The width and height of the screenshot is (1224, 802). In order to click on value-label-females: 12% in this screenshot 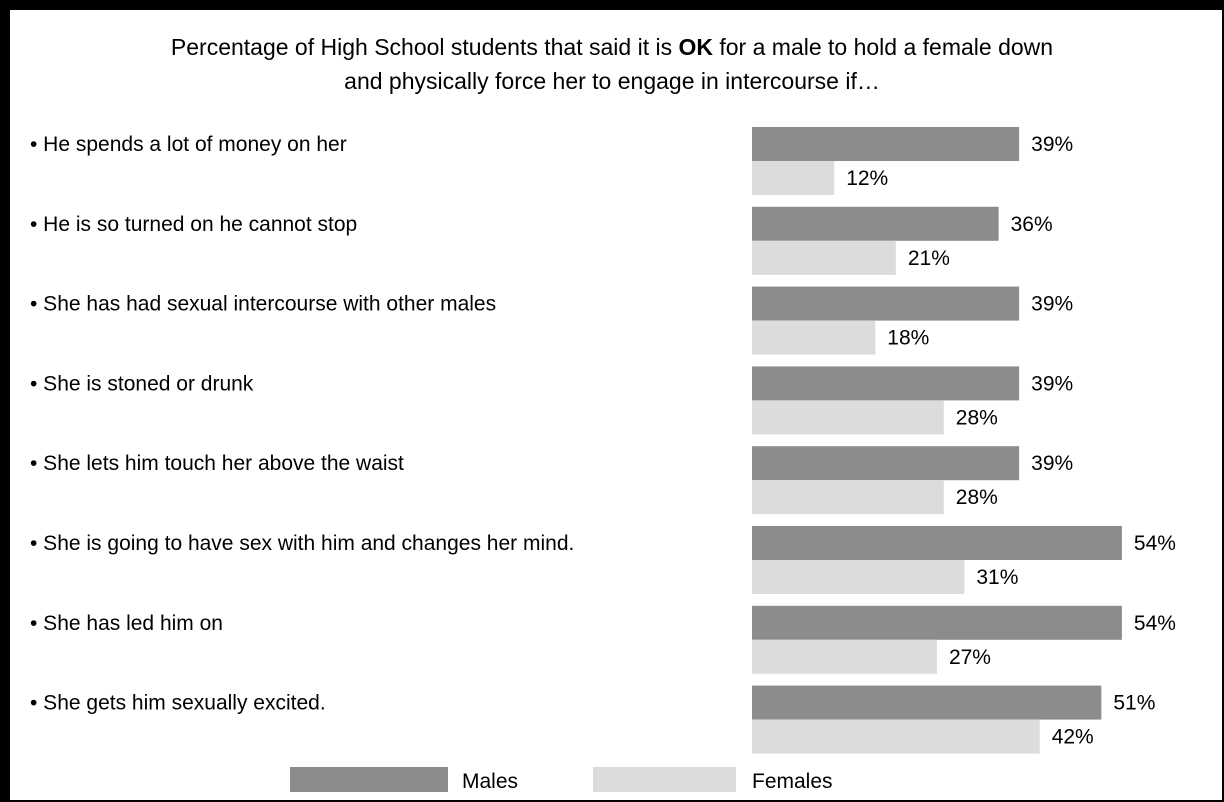, I will do `click(867, 178)`.